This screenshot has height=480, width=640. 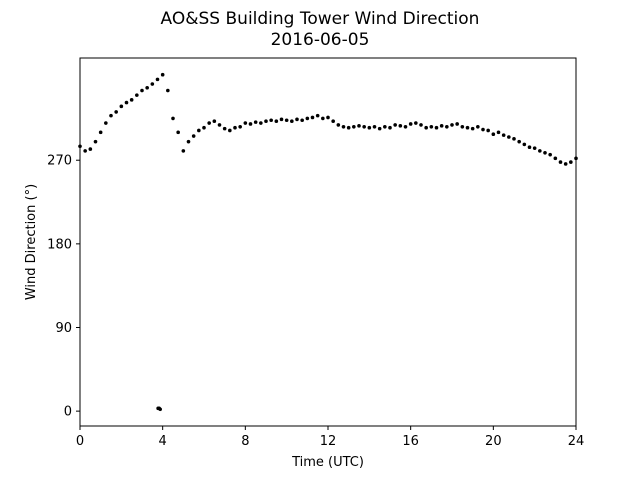 I want to click on x-axis-label: Time (UTC), so click(x=327, y=462).